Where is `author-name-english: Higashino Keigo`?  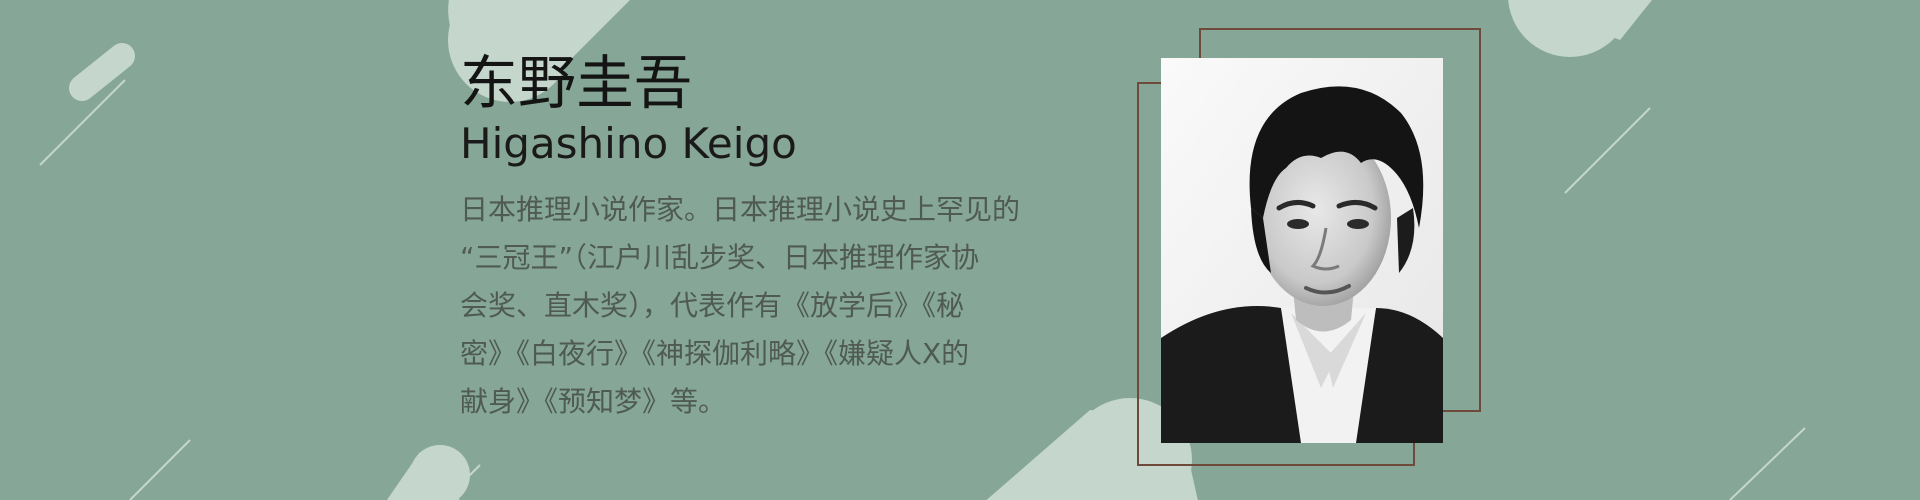
author-name-english: Higashino Keigo is located at coordinates (628, 143).